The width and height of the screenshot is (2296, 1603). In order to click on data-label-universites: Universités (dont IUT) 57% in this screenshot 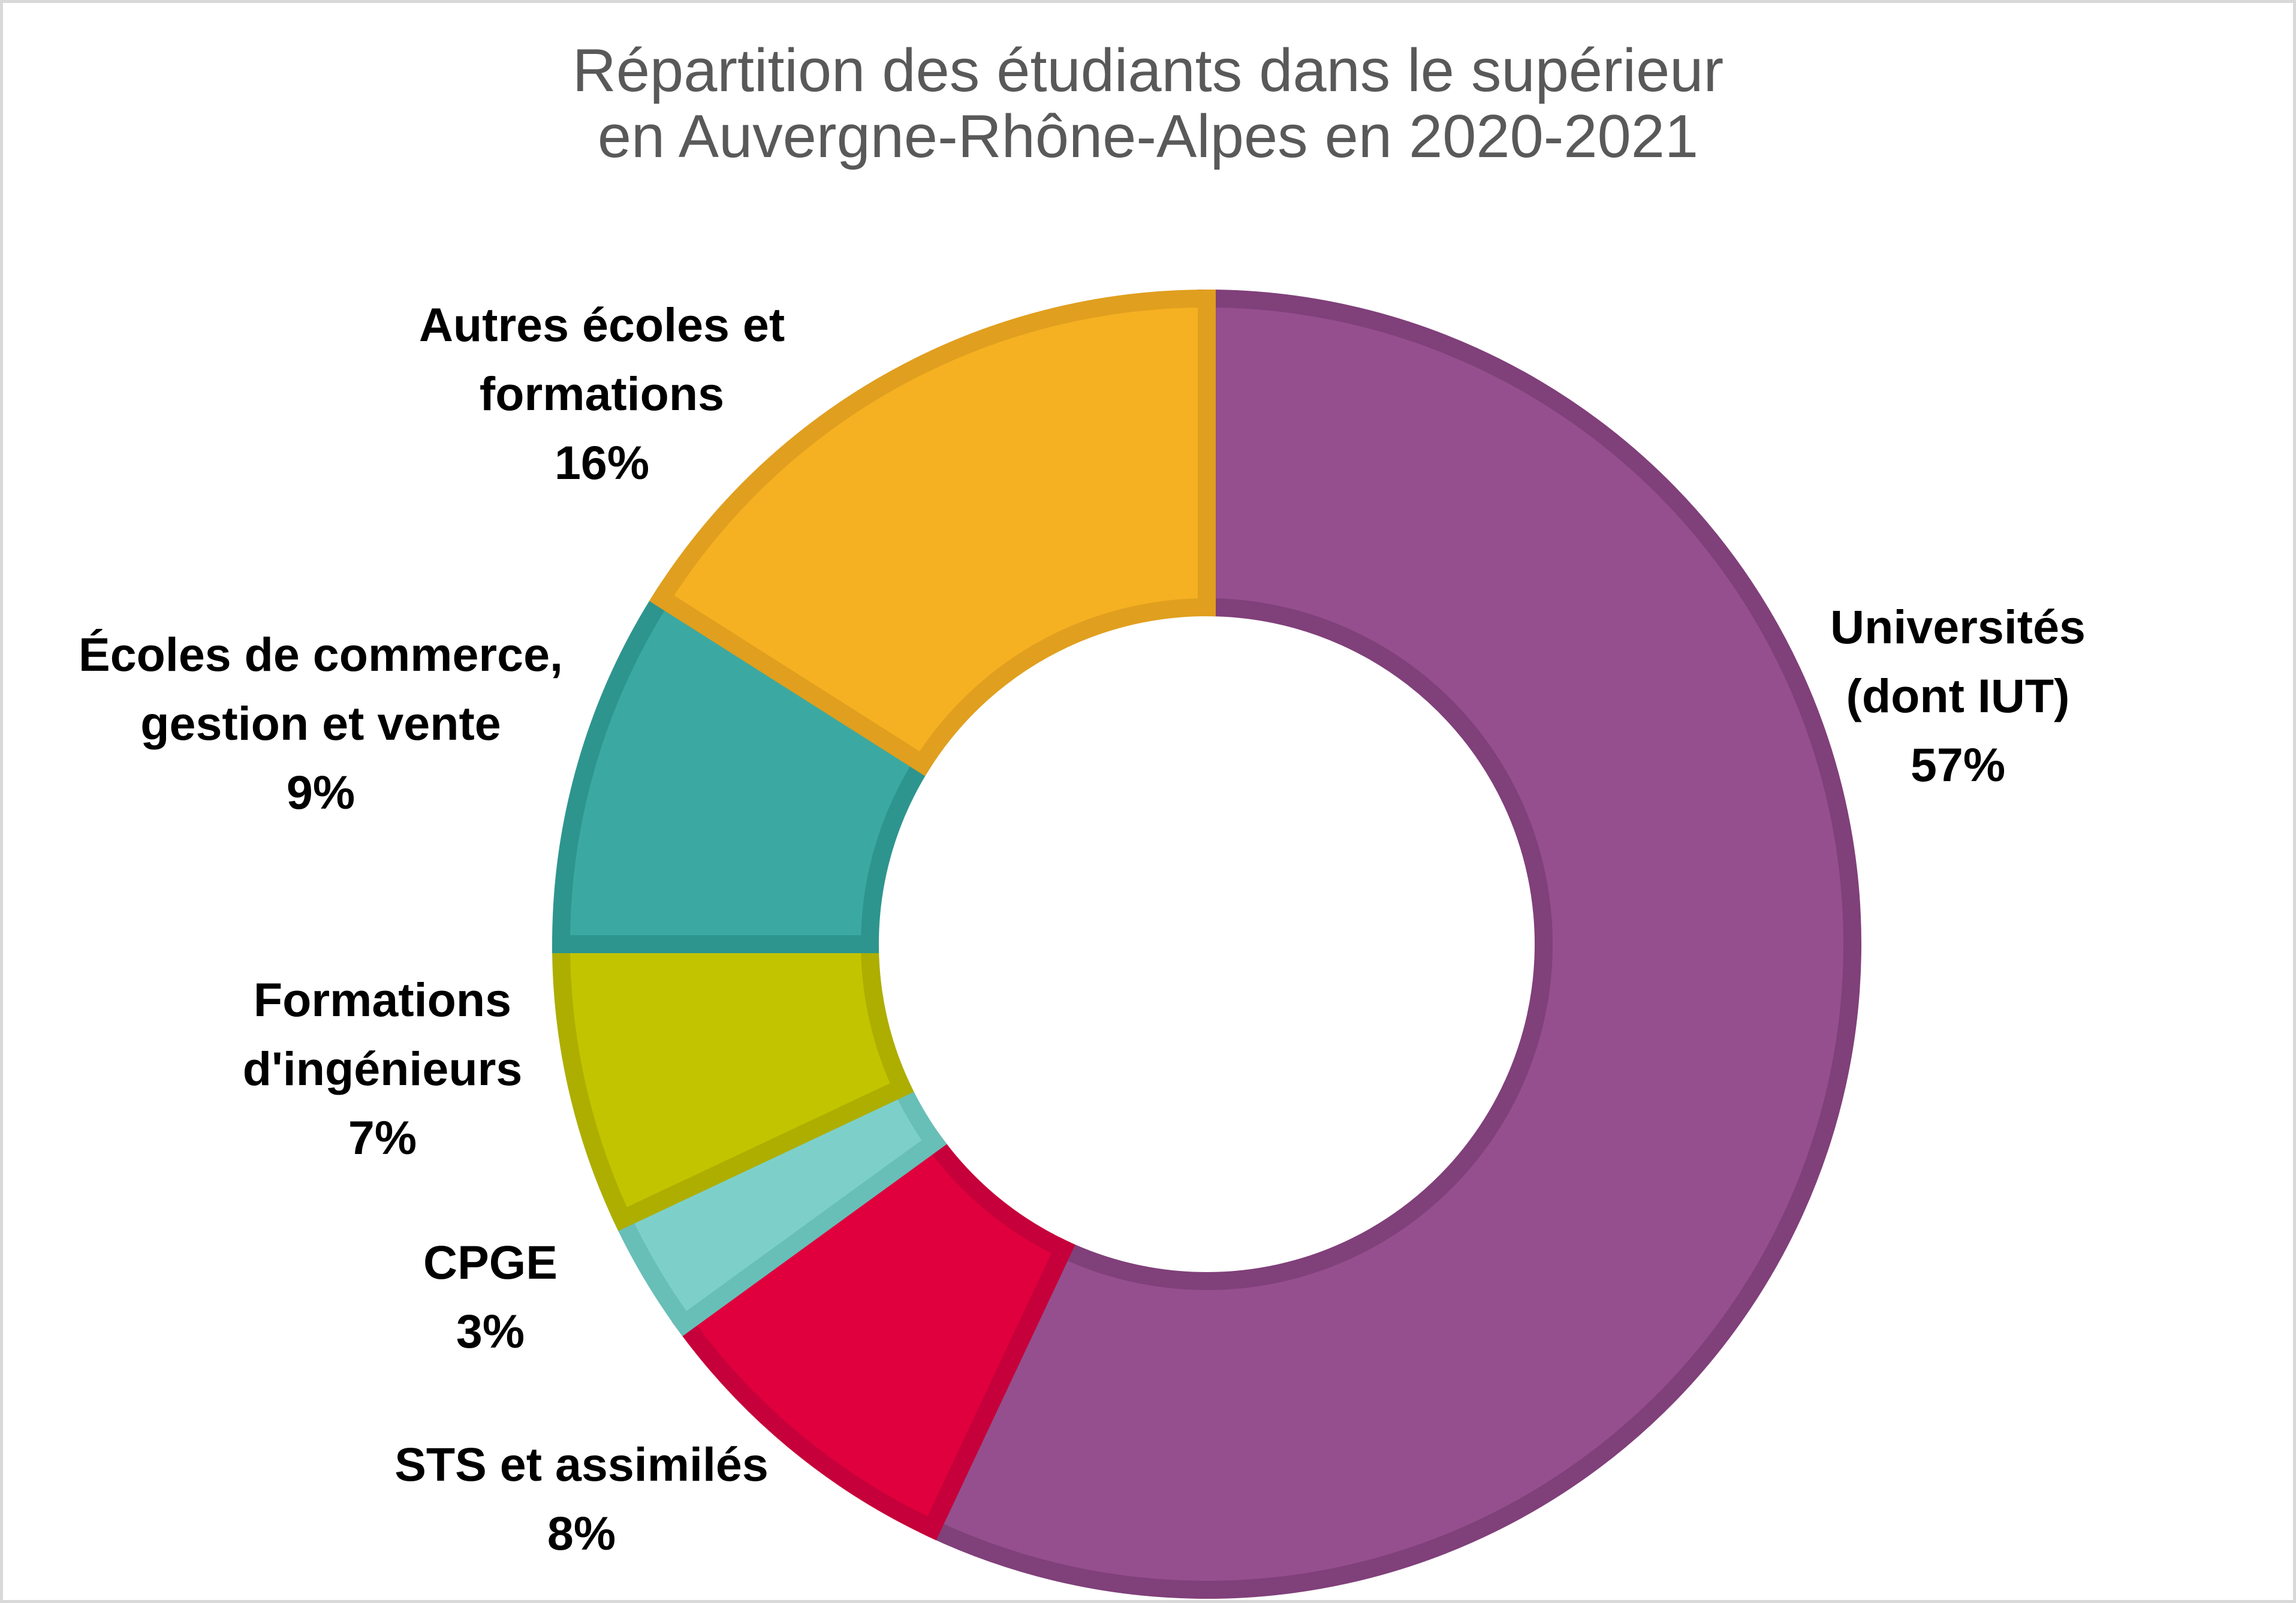, I will do `click(1958, 695)`.